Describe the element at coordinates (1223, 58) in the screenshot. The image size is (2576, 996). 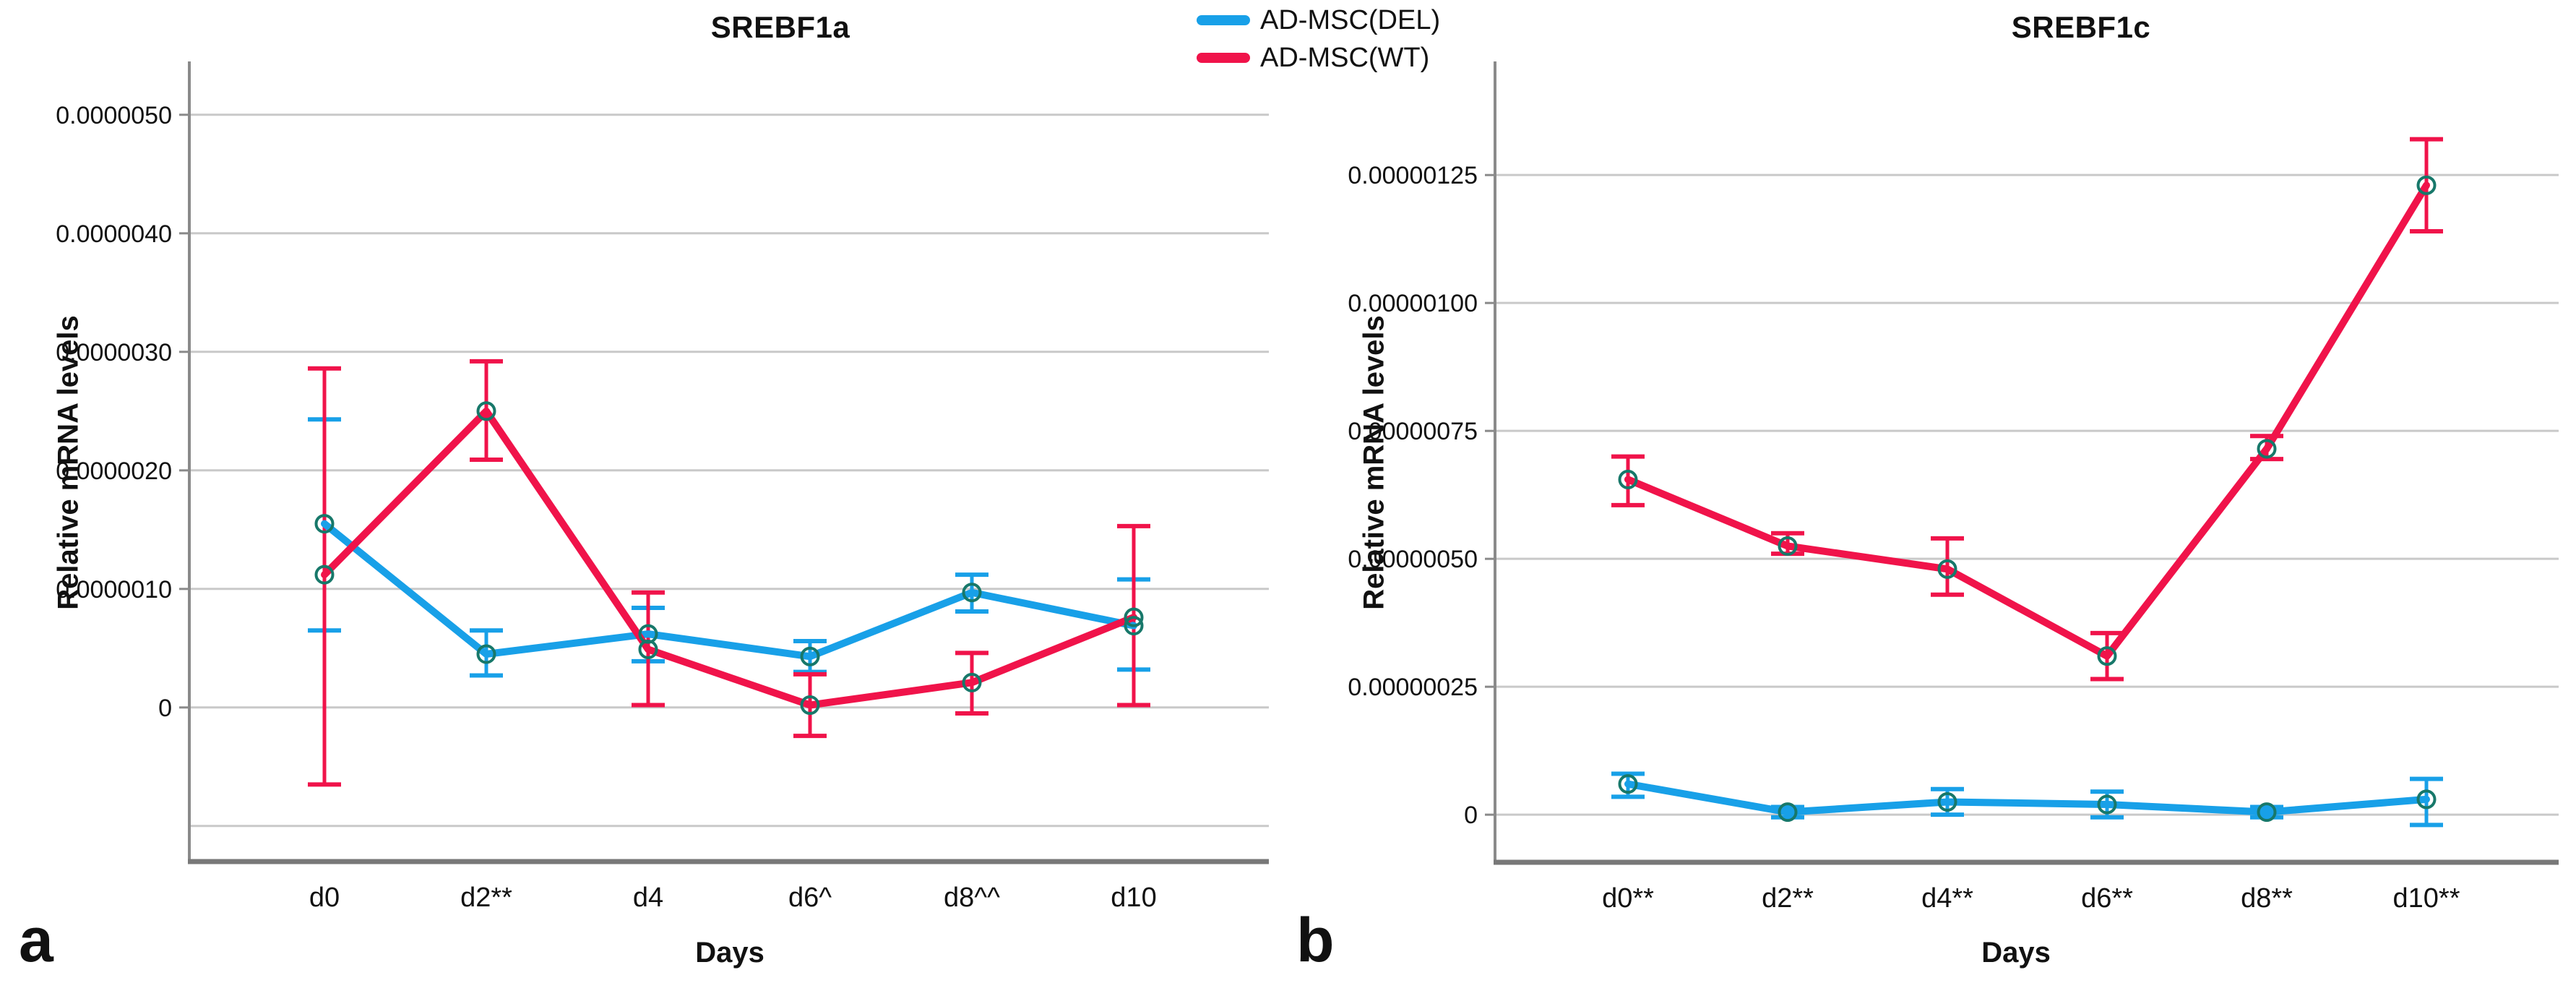
I see `legend-swatch-wt` at that location.